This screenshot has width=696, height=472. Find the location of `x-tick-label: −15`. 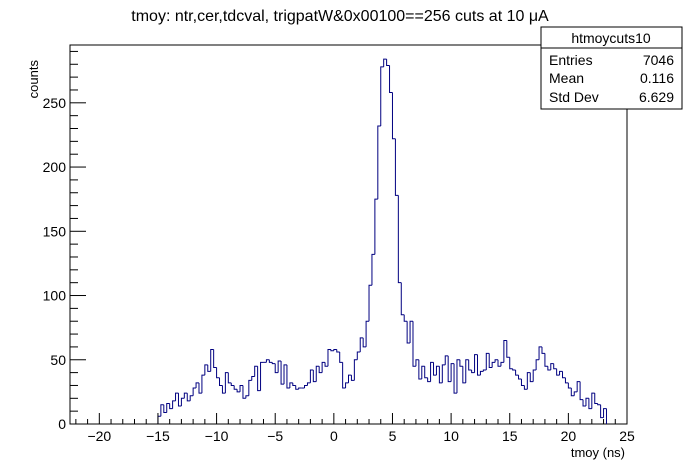

x-tick-label: −15 is located at coordinates (158, 436).